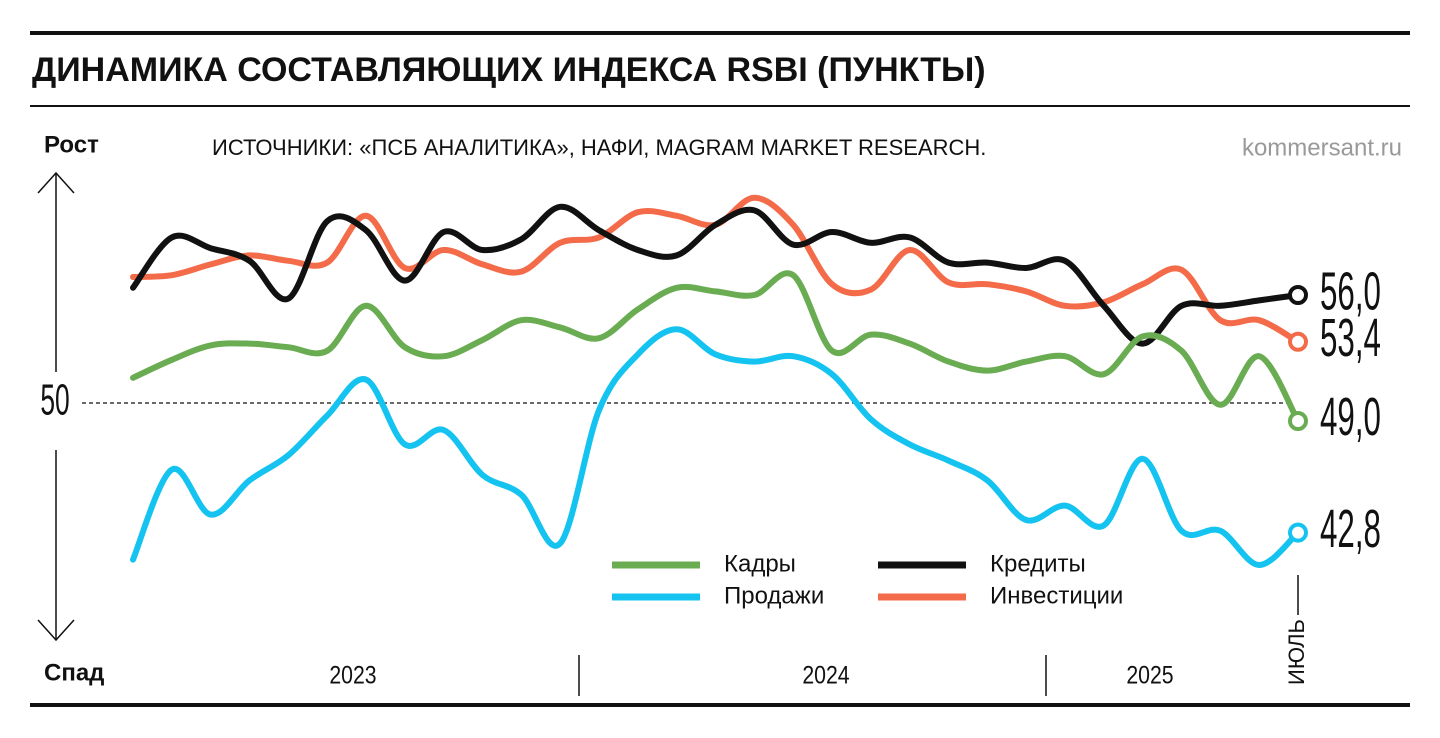 This screenshot has height=738, width=1440. I want to click on legend-label: Кадры, so click(760, 563).